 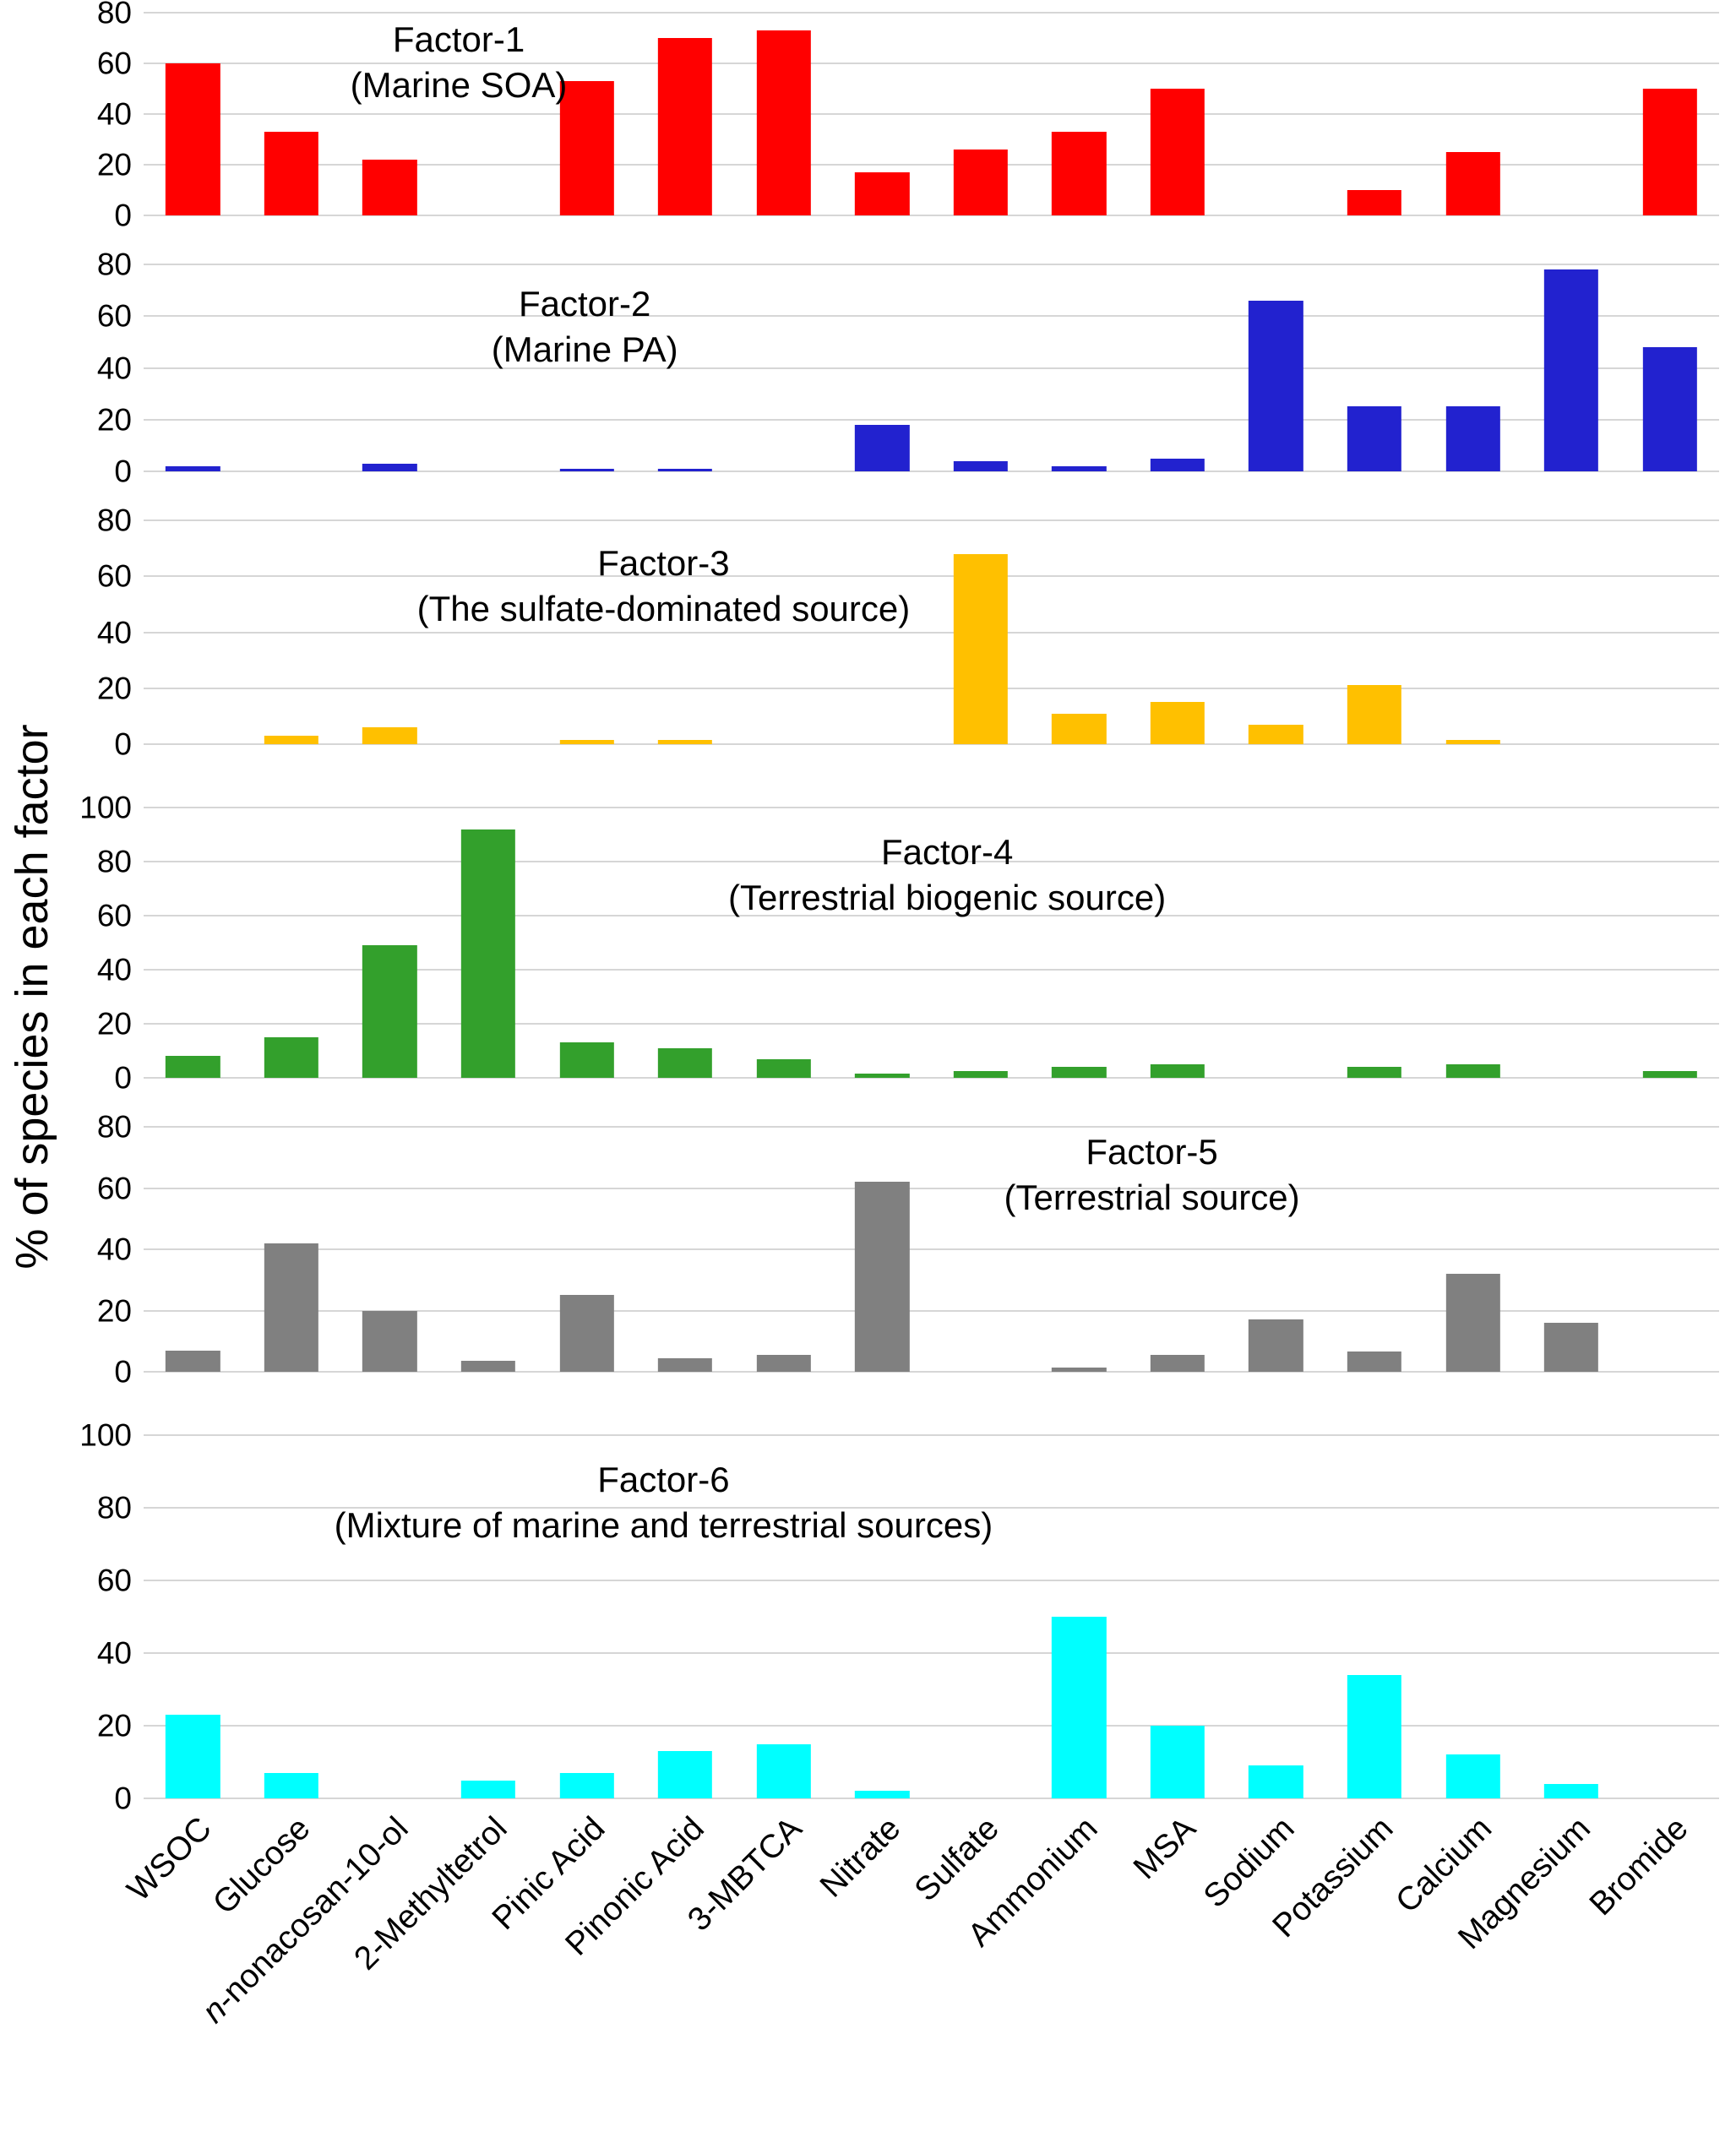 What do you see at coordinates (947, 898) in the screenshot?
I see `panel-subtitle-text: (Terrestrial biogenic source)` at bounding box center [947, 898].